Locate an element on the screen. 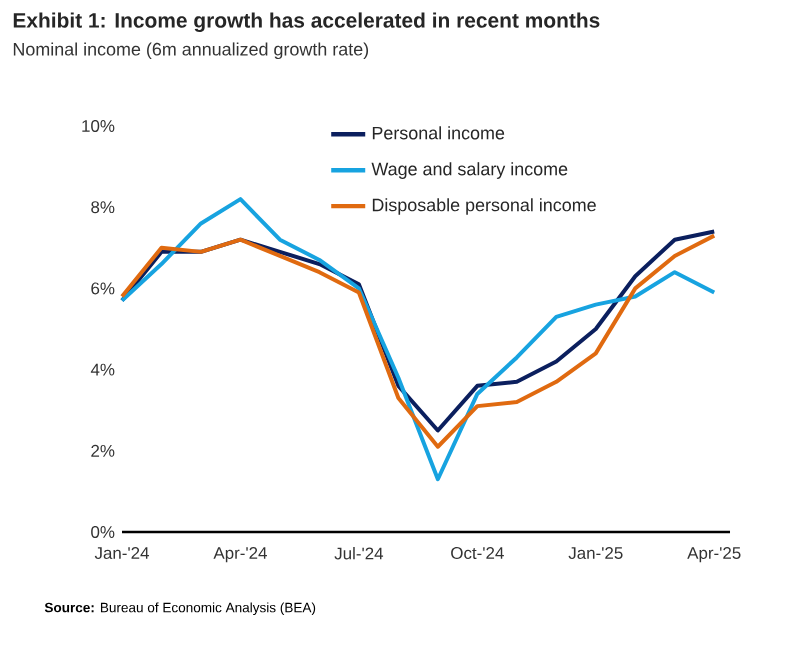 This screenshot has width=794, height=668. x-tick-label: Jan-'24 is located at coordinates (122, 553).